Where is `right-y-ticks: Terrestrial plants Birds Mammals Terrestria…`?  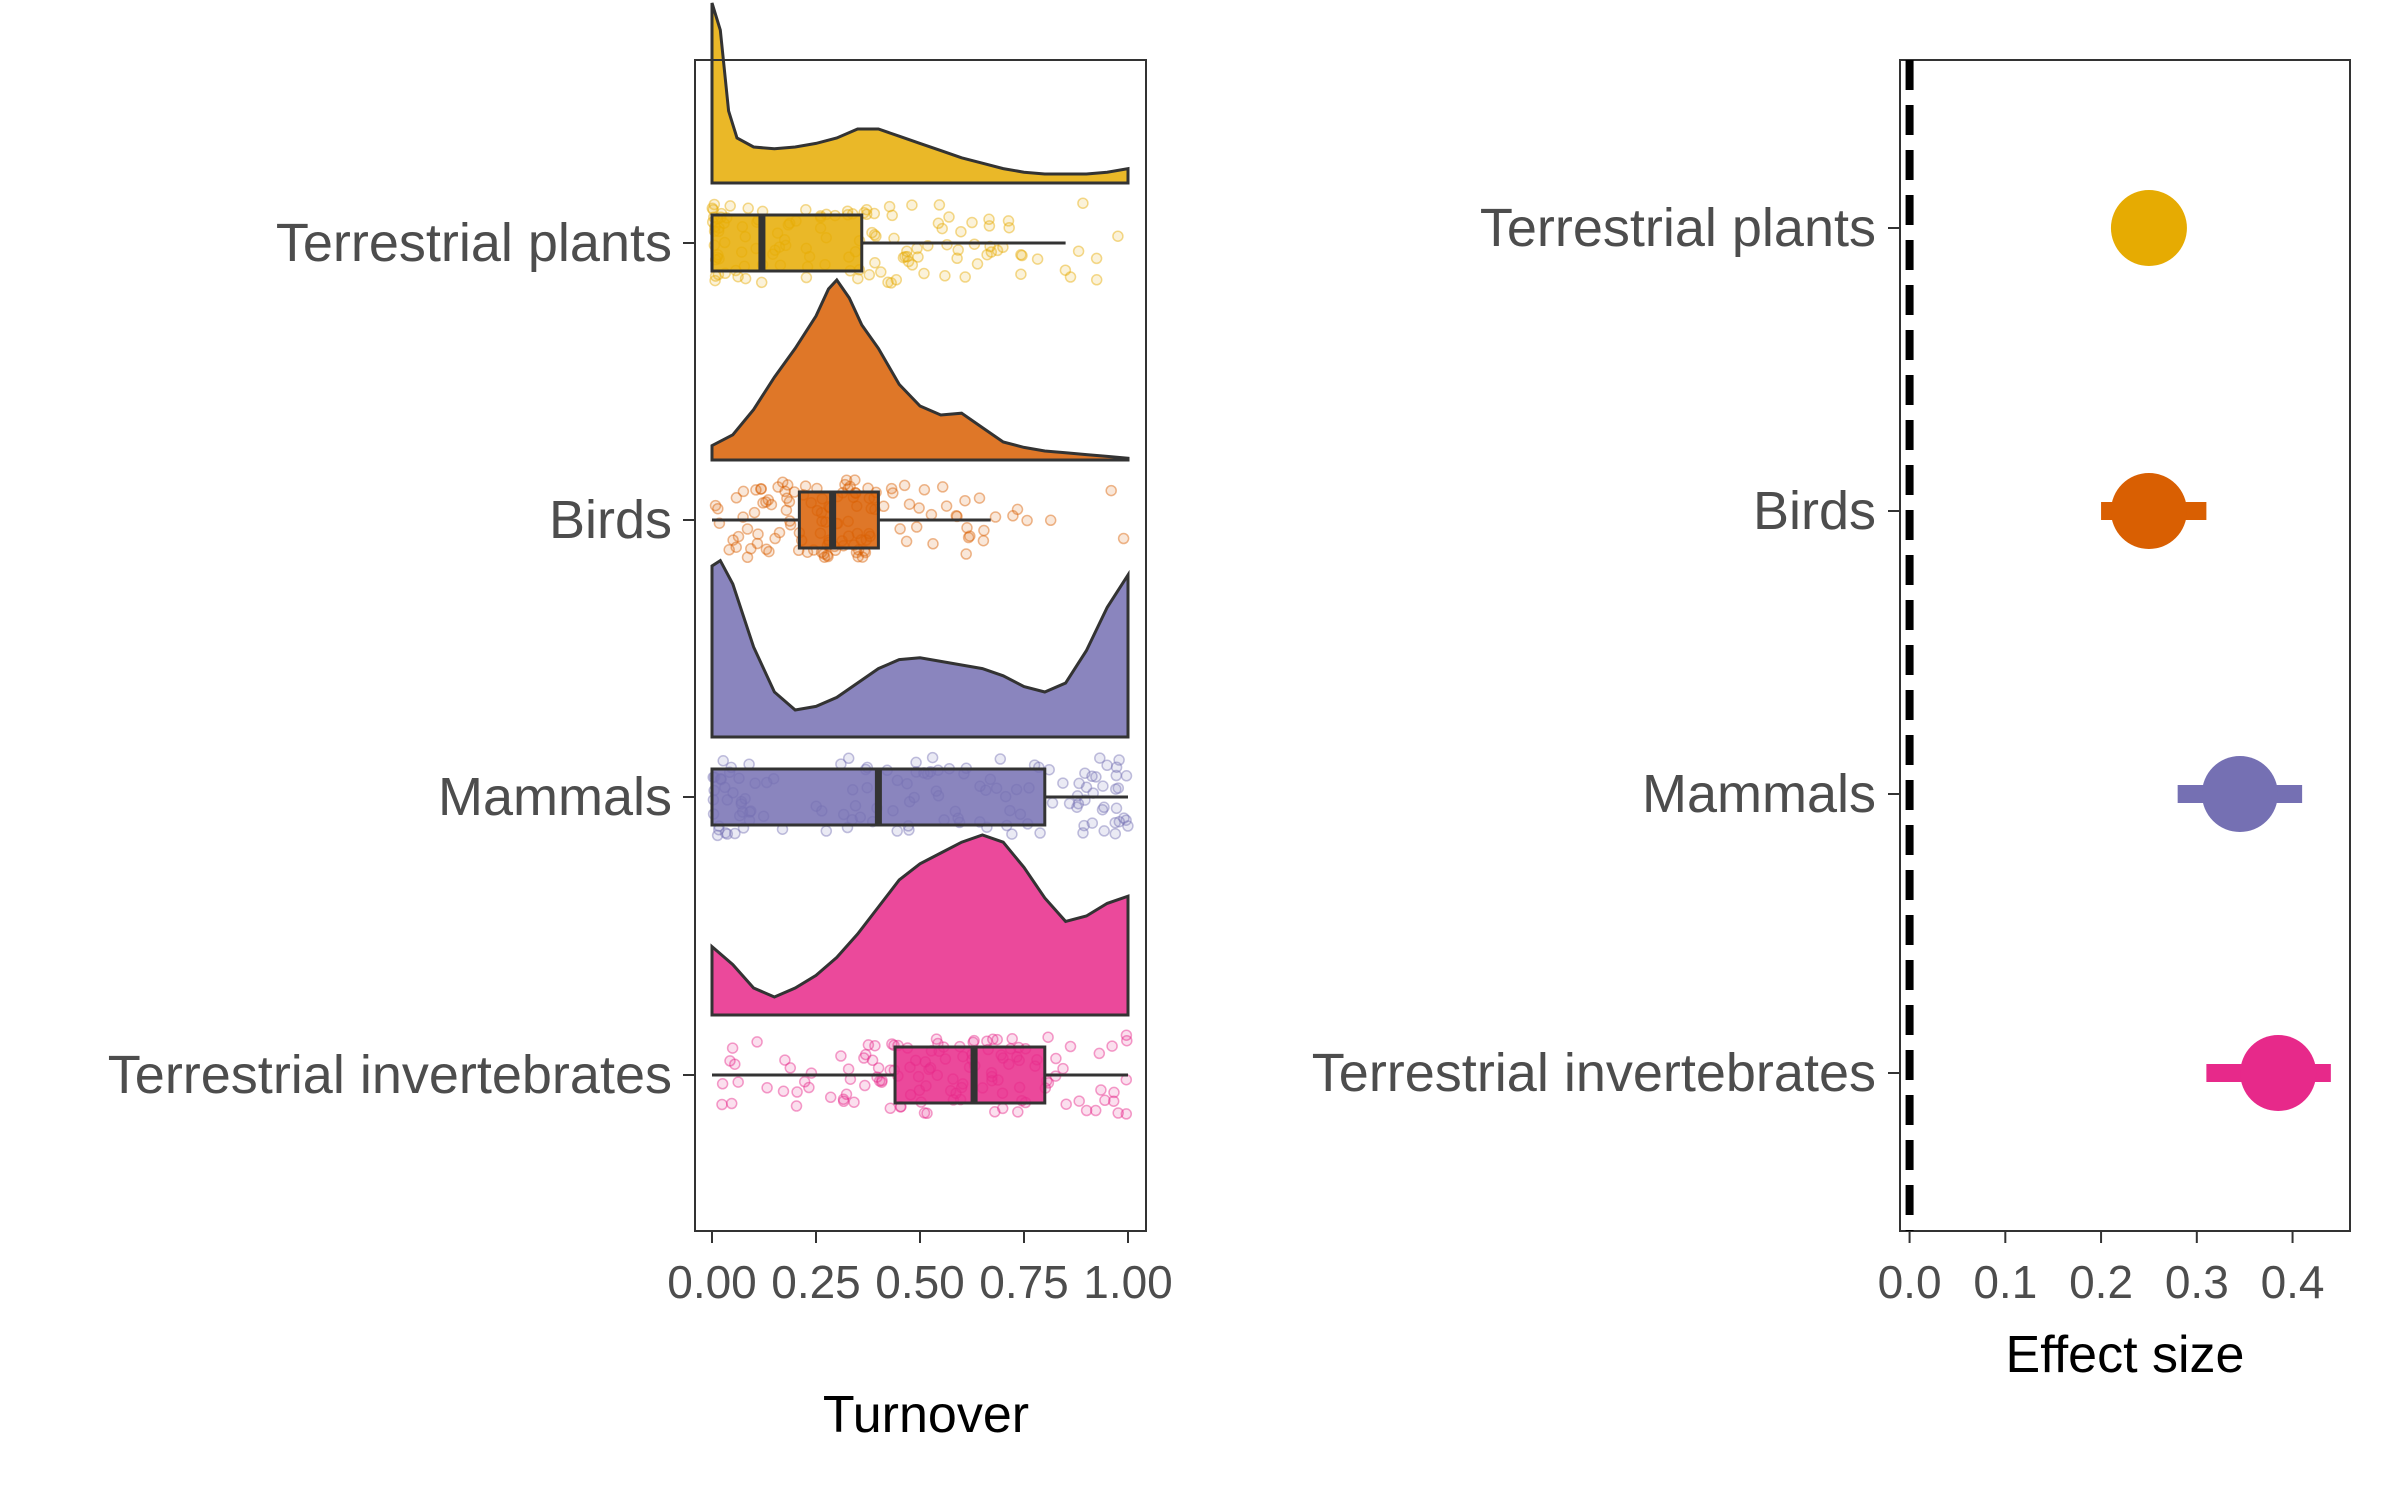
right-y-ticks: Terrestrial plants Birds Mammals Terrestria… is located at coordinates (1606, 650).